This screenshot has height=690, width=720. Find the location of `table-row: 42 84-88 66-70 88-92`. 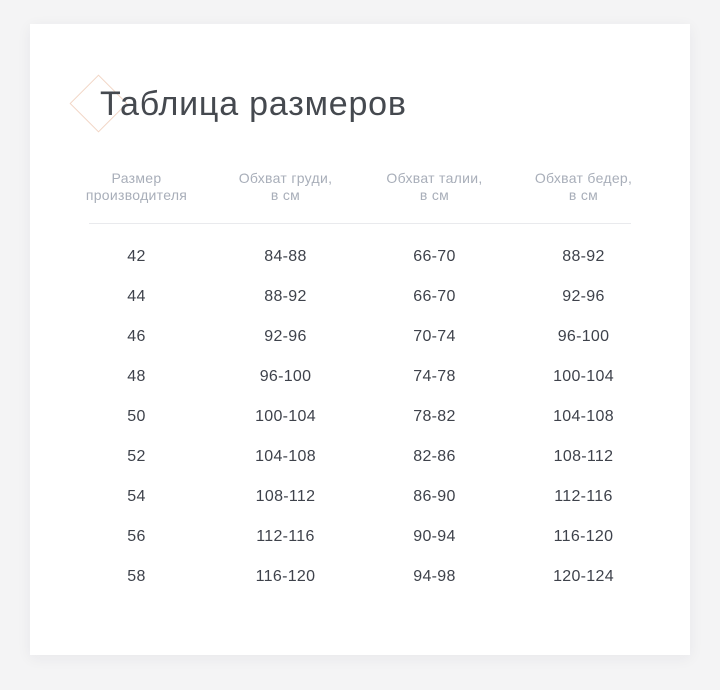

table-row: 42 84-88 66-70 88-92 is located at coordinates (360, 257).